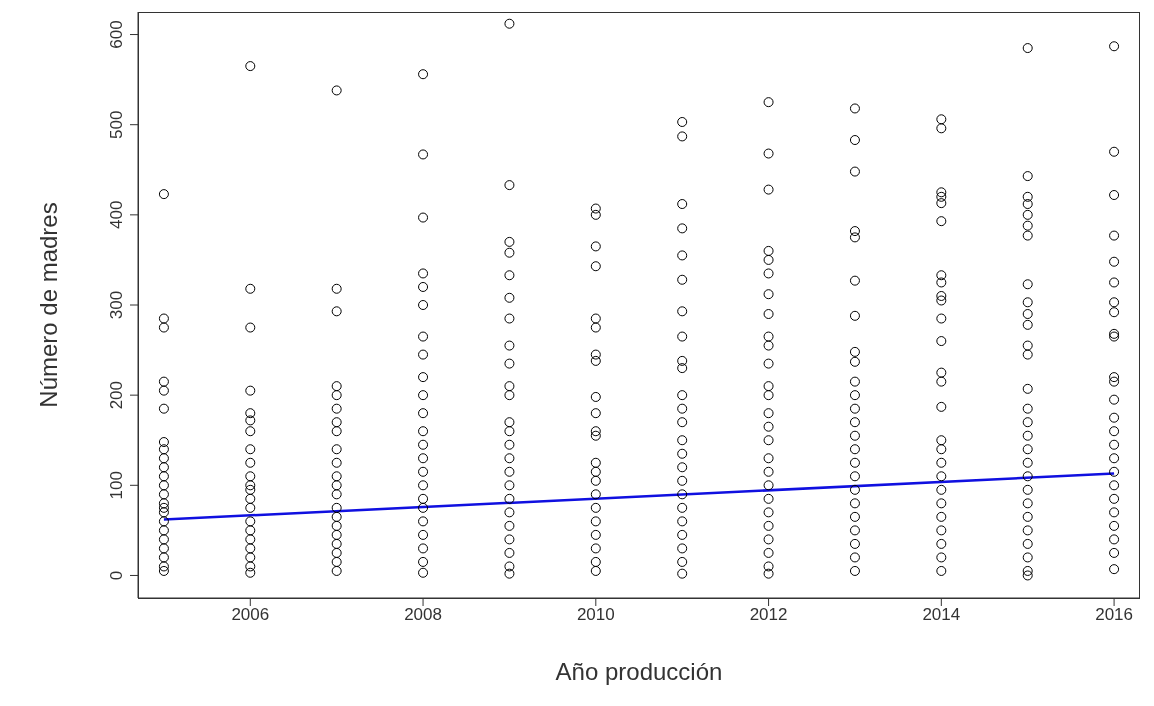  What do you see at coordinates (250, 615) in the screenshot?
I see `x-tick-label: 2006` at bounding box center [250, 615].